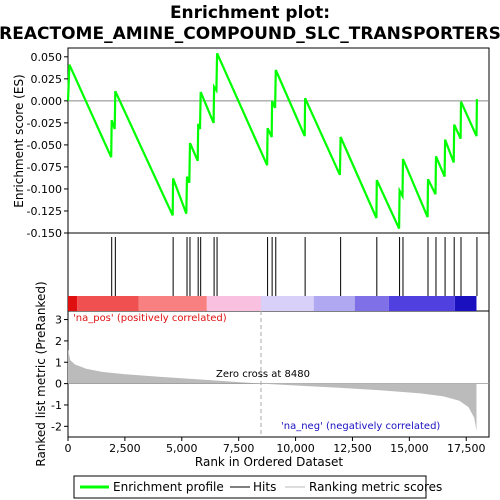  Describe the element at coordinates (47, 79) in the screenshot. I see `es-y-tick-label: 0.025` at that location.